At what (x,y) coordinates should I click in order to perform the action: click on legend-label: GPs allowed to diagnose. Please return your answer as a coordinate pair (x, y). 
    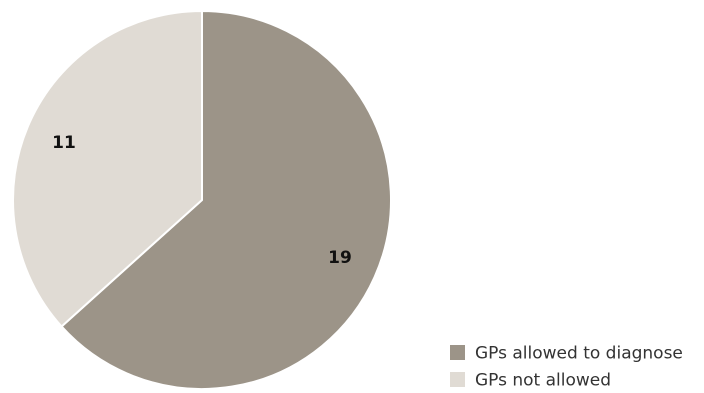
    Looking at the image, I should click on (579, 354).